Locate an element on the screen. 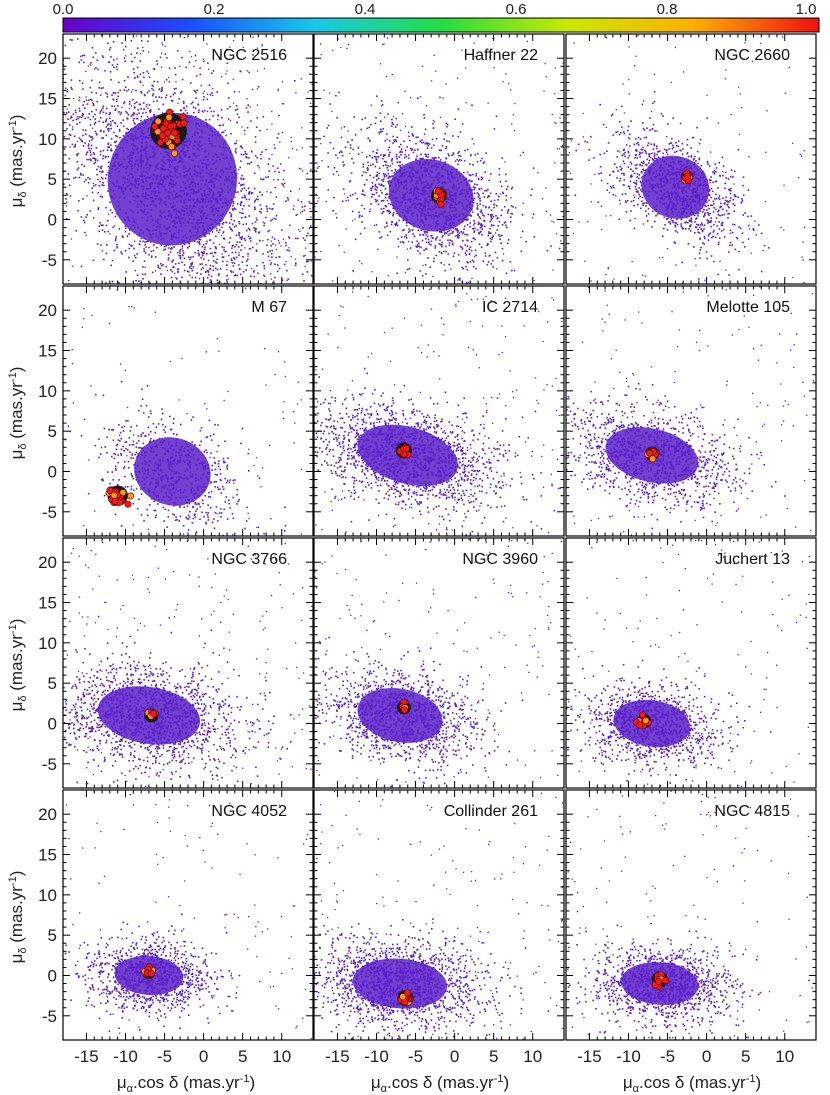 This screenshot has height=1095, width=830. colorbar-gradient is located at coordinates (441, 25).